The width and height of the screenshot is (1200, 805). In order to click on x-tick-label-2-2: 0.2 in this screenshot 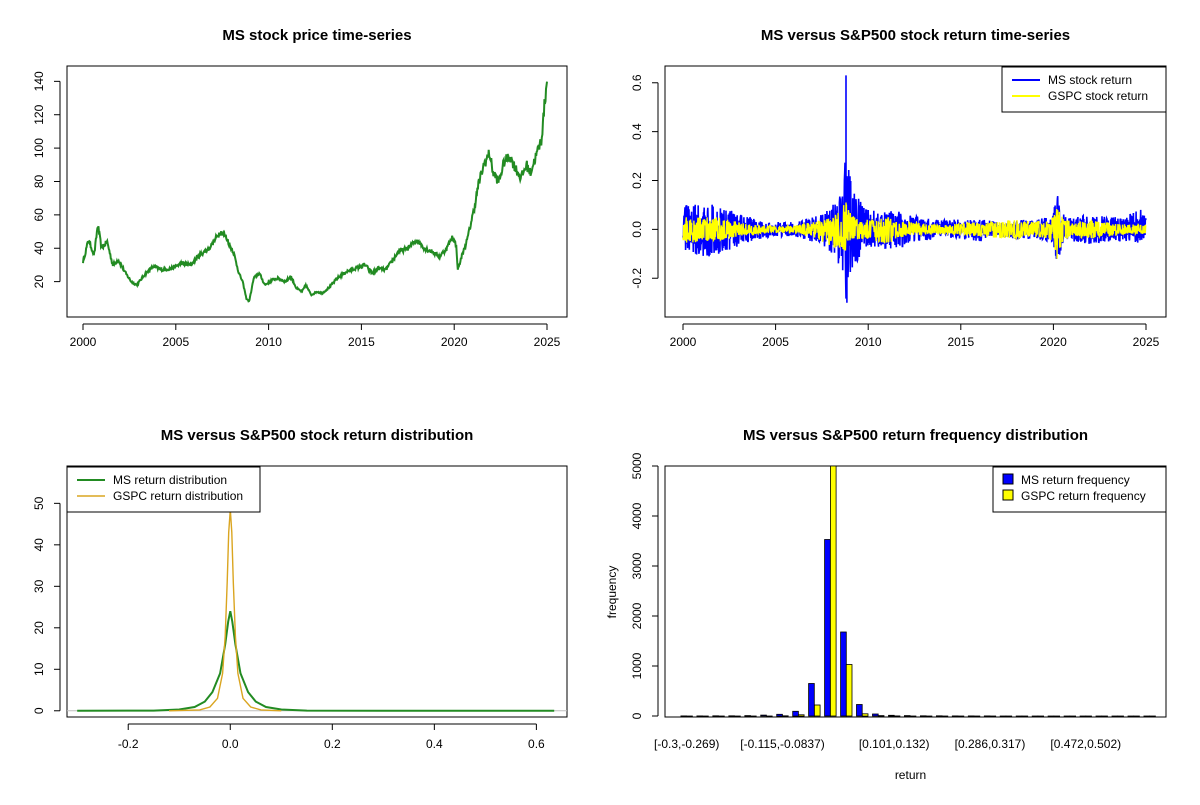, I will do `click(332, 744)`.